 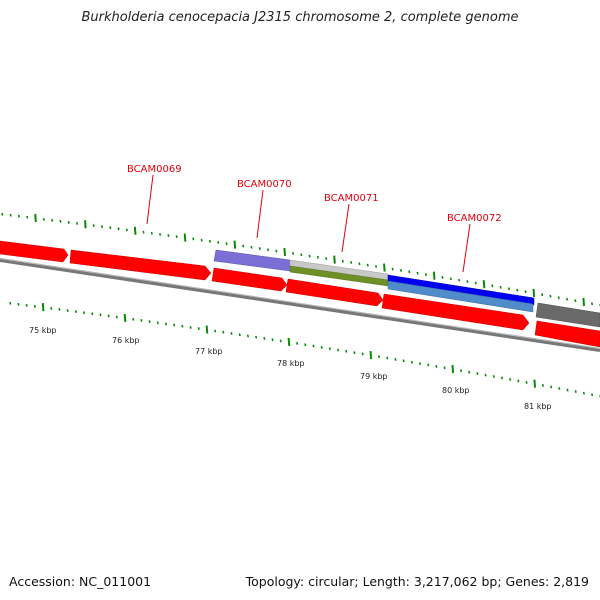 What do you see at coordinates (474, 218) in the screenshot?
I see `gene-label-bcam0072: BCAM0072` at bounding box center [474, 218].